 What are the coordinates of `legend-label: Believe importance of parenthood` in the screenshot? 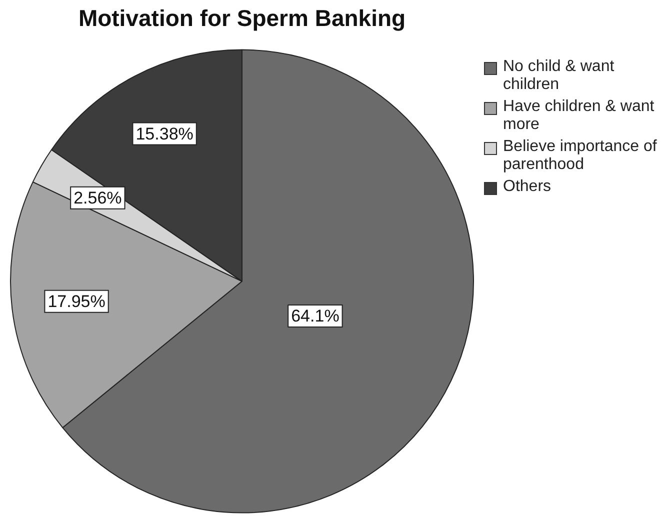 It's located at (580, 156).